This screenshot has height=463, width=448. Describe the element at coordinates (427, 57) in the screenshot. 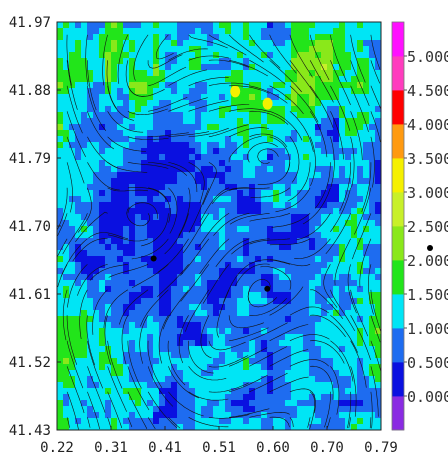

I see `colorbar-label: 5.000` at that location.